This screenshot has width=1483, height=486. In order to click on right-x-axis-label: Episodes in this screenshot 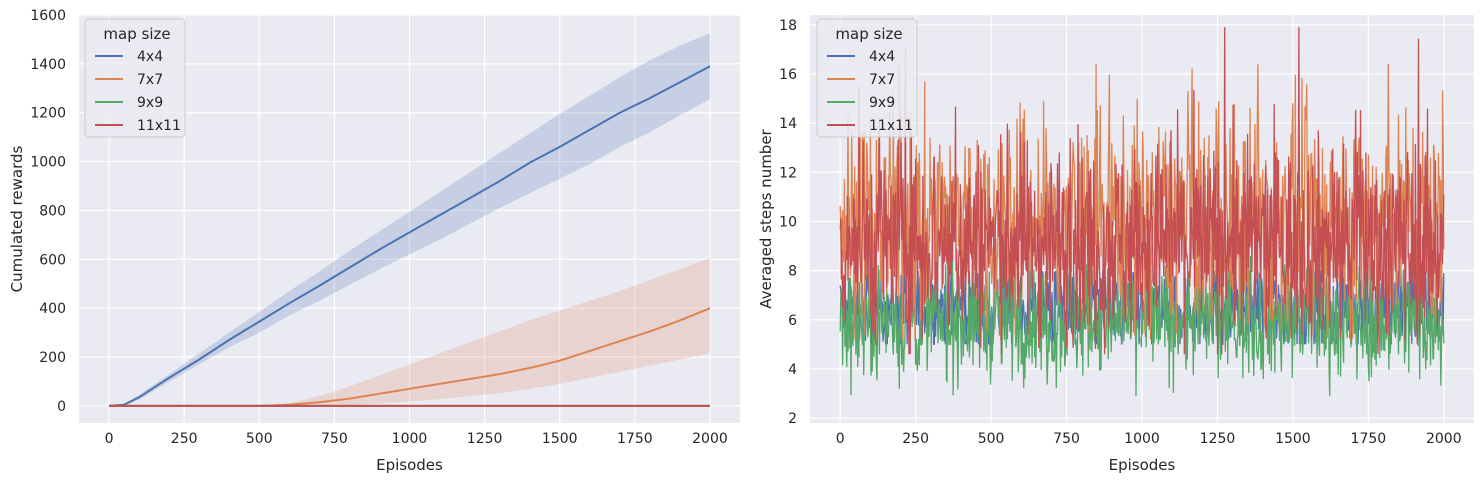, I will do `click(1142, 465)`.